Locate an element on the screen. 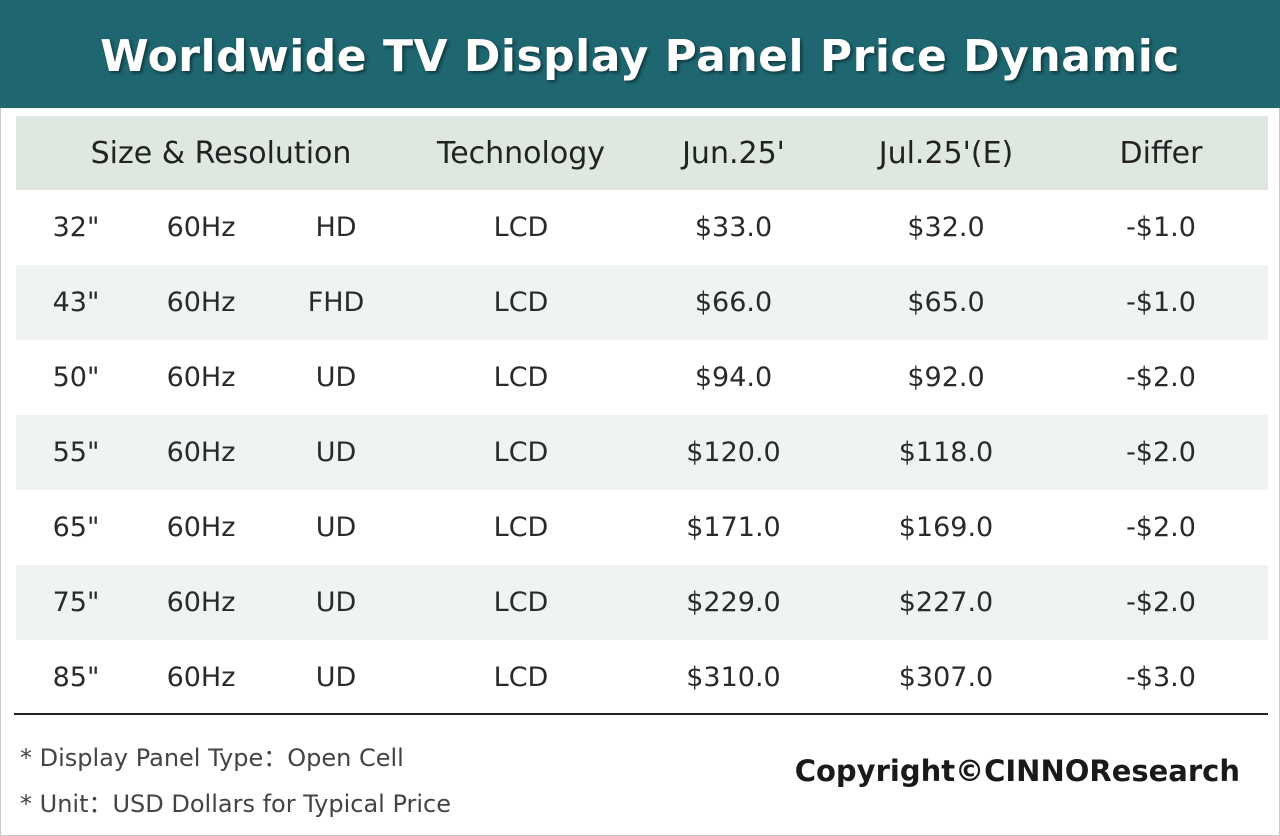 The width and height of the screenshot is (1280, 836). cell-jul-price: $169.0 is located at coordinates (946, 527).